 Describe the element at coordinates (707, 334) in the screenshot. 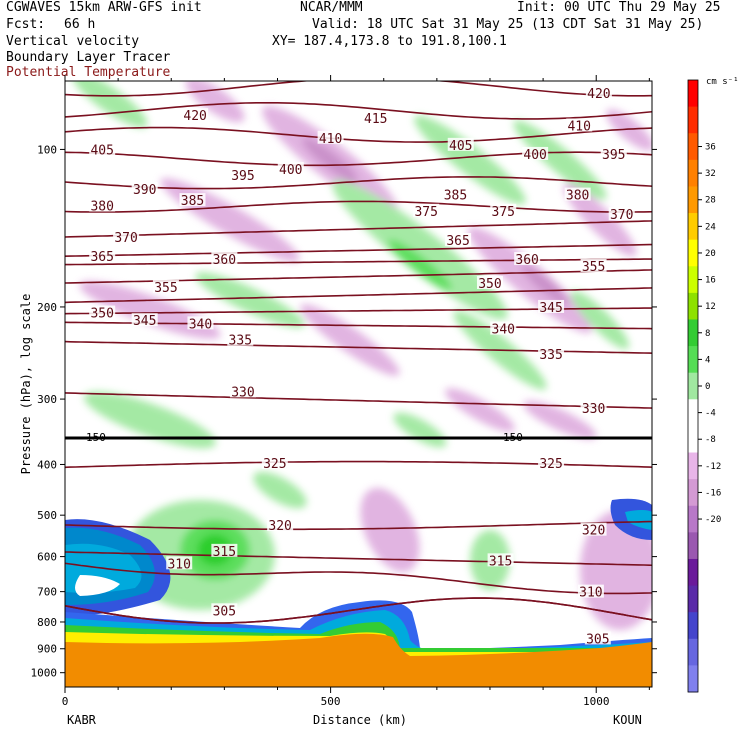

I see `colorbar-tick-label: 8` at that location.